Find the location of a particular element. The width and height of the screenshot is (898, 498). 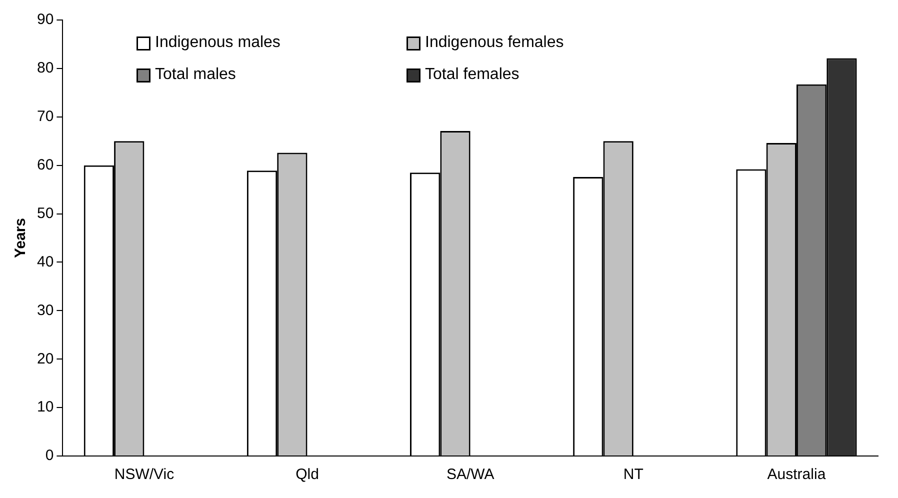

y-axis-title: Years is located at coordinates (21, 238).